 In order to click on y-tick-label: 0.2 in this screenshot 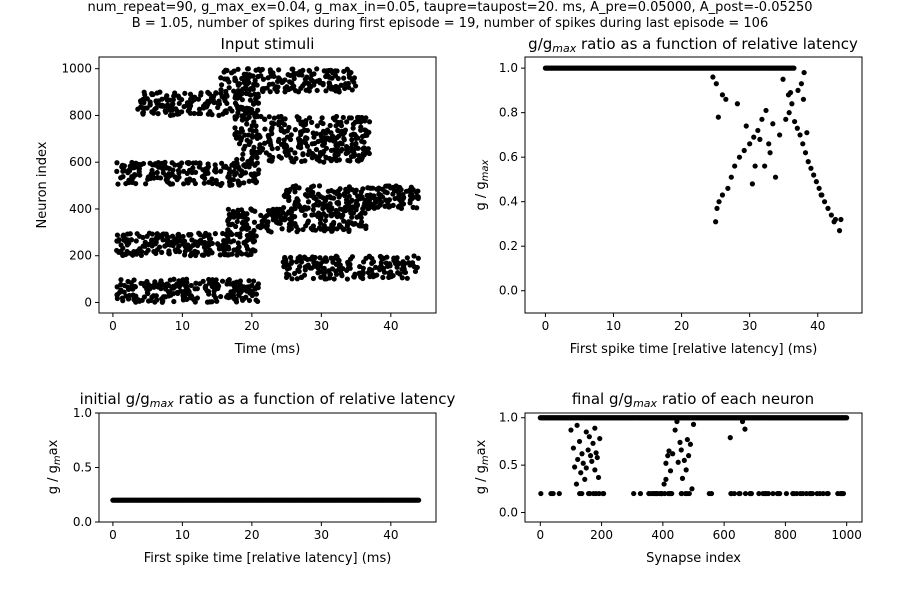, I will do `click(508, 246)`.